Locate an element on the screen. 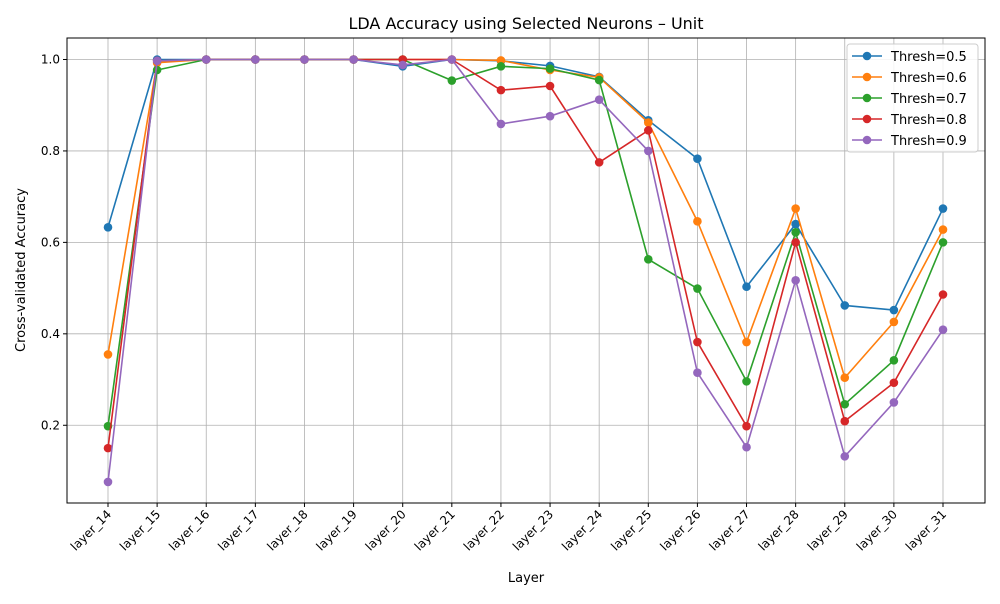 This screenshot has width=1000, height=604. x-tick-label: layer_27 is located at coordinates (729, 530).